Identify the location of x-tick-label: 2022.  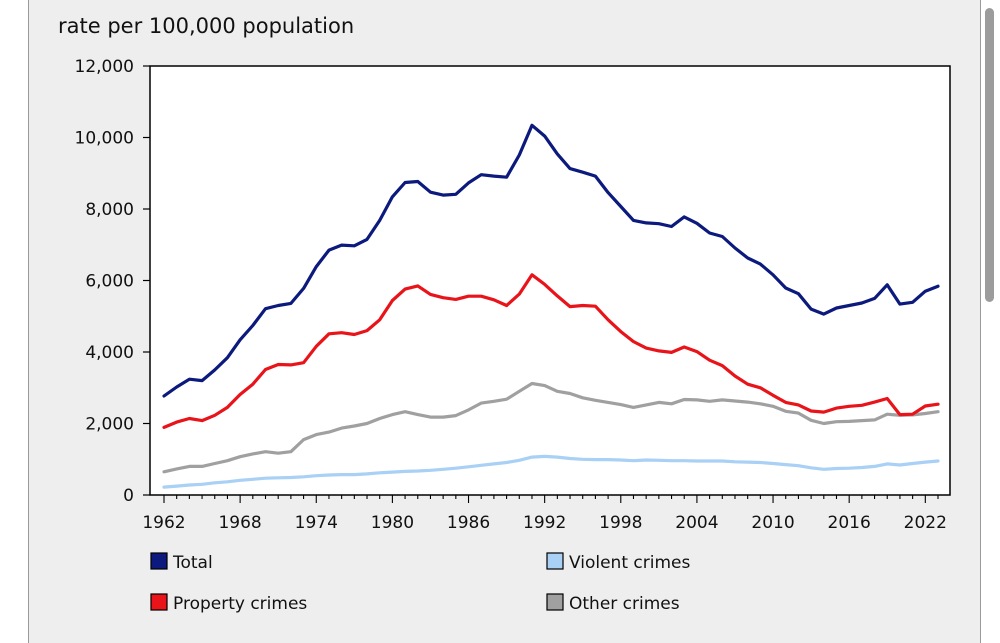
(925, 523).